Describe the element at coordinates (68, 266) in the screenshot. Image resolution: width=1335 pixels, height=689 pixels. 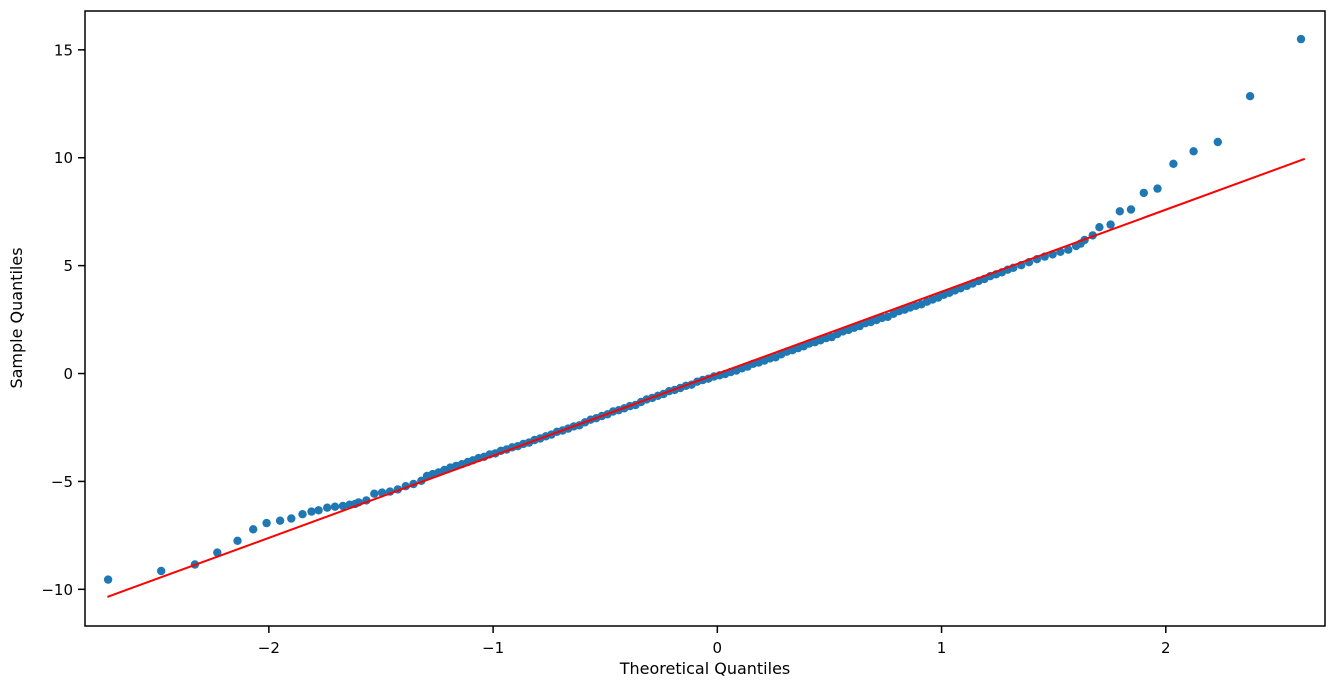
I see `y-tick-label: 5` at that location.